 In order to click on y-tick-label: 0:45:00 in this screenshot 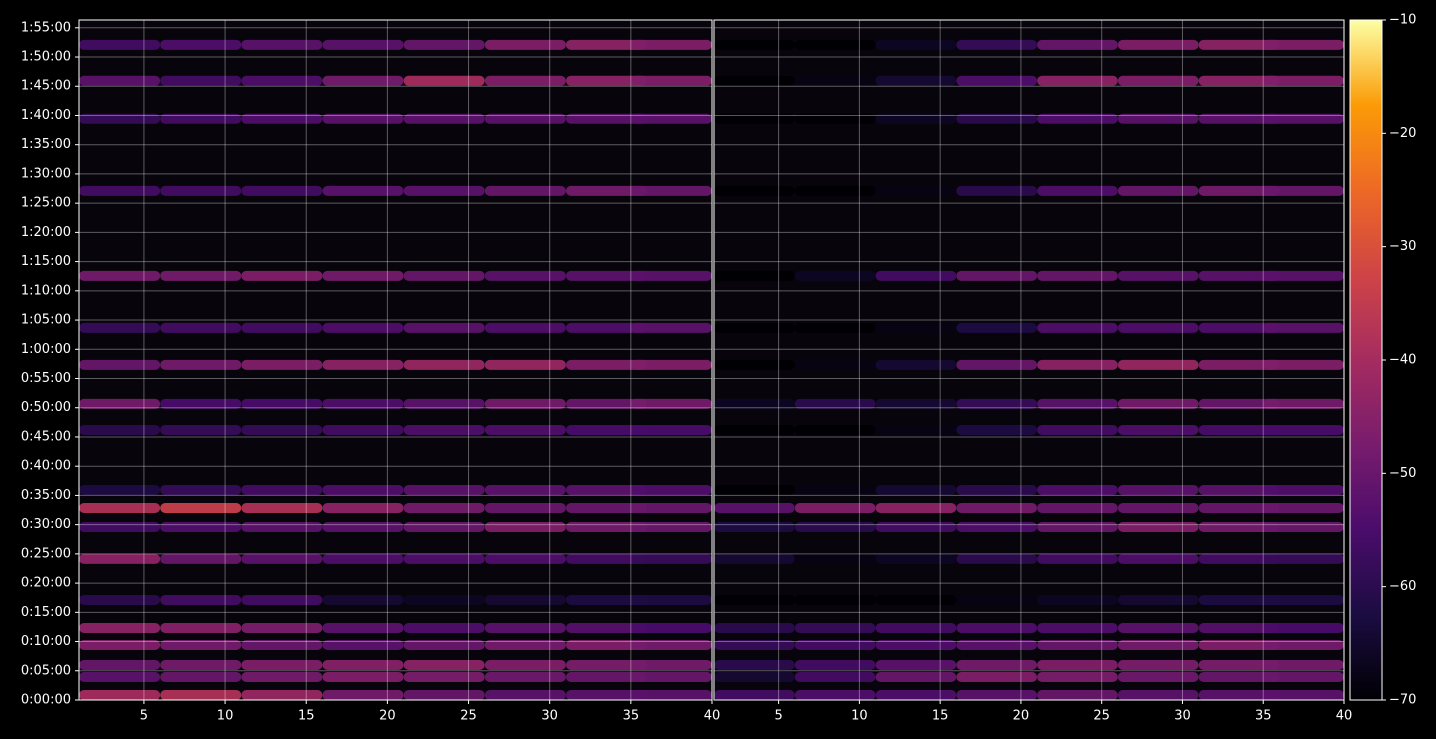, I will do `click(46, 436)`.